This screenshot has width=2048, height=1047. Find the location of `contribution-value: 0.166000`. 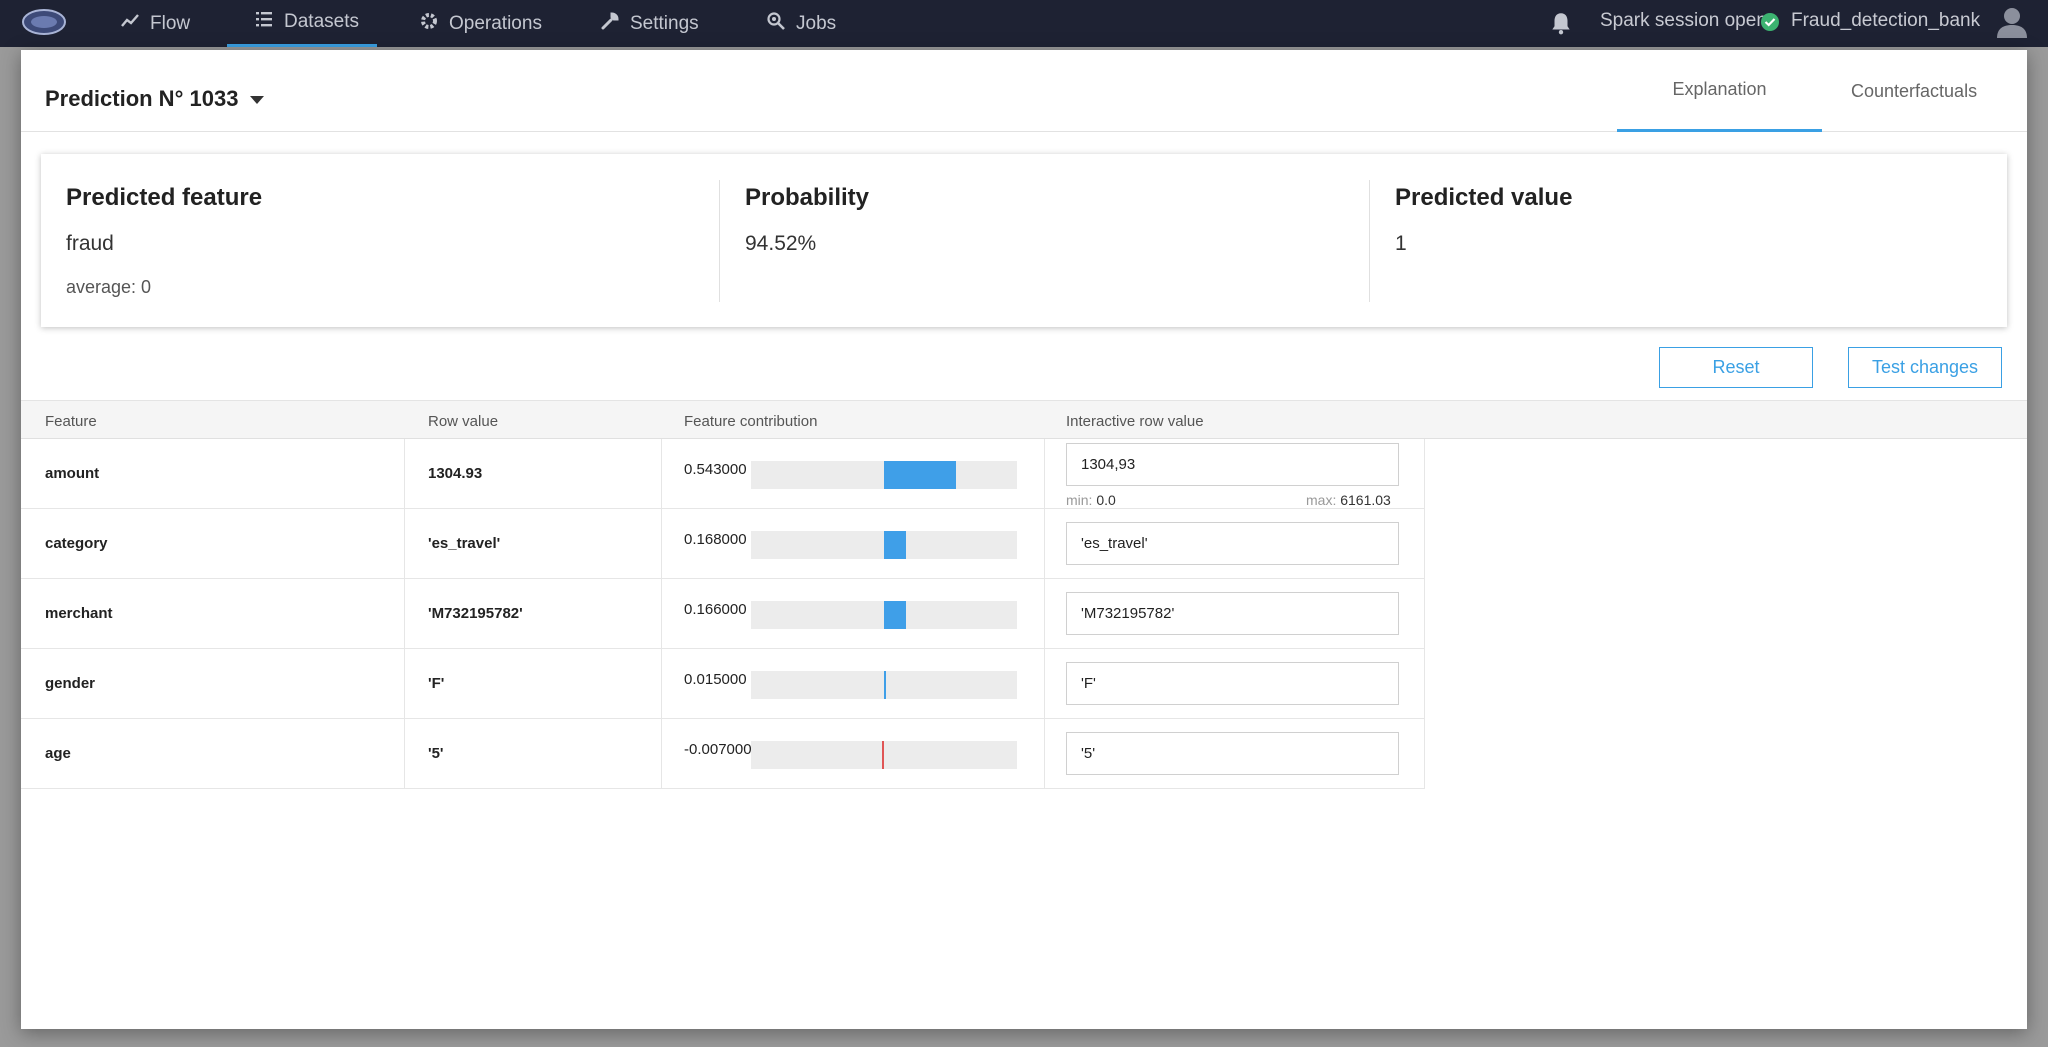

contribution-value: 0.166000 is located at coordinates (715, 609).